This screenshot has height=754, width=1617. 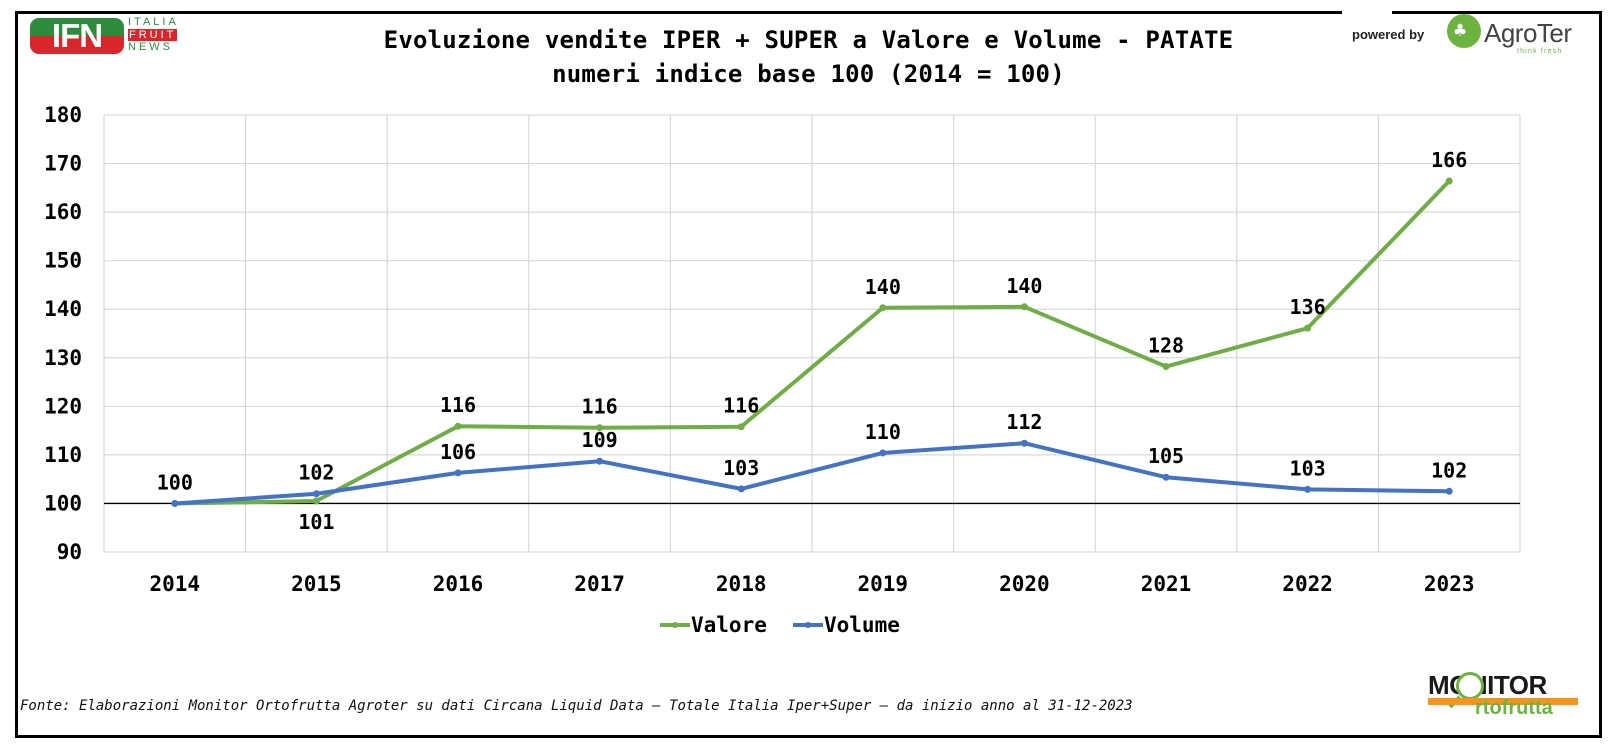 What do you see at coordinates (63, 455) in the screenshot?
I see `y-tick-label: 110` at bounding box center [63, 455].